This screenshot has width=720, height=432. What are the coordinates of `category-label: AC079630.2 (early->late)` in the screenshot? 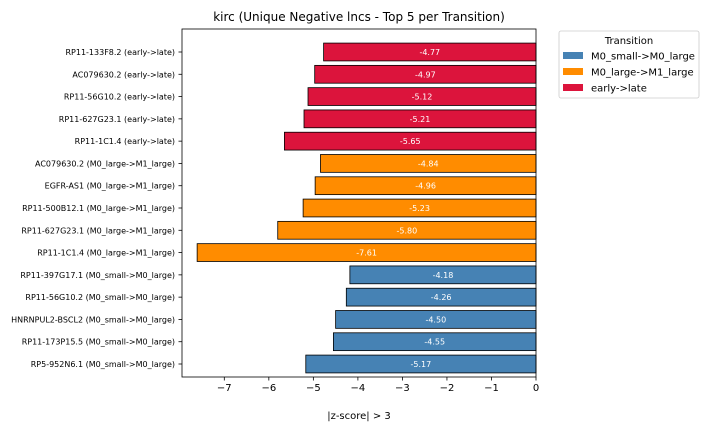 It's located at (123, 74).